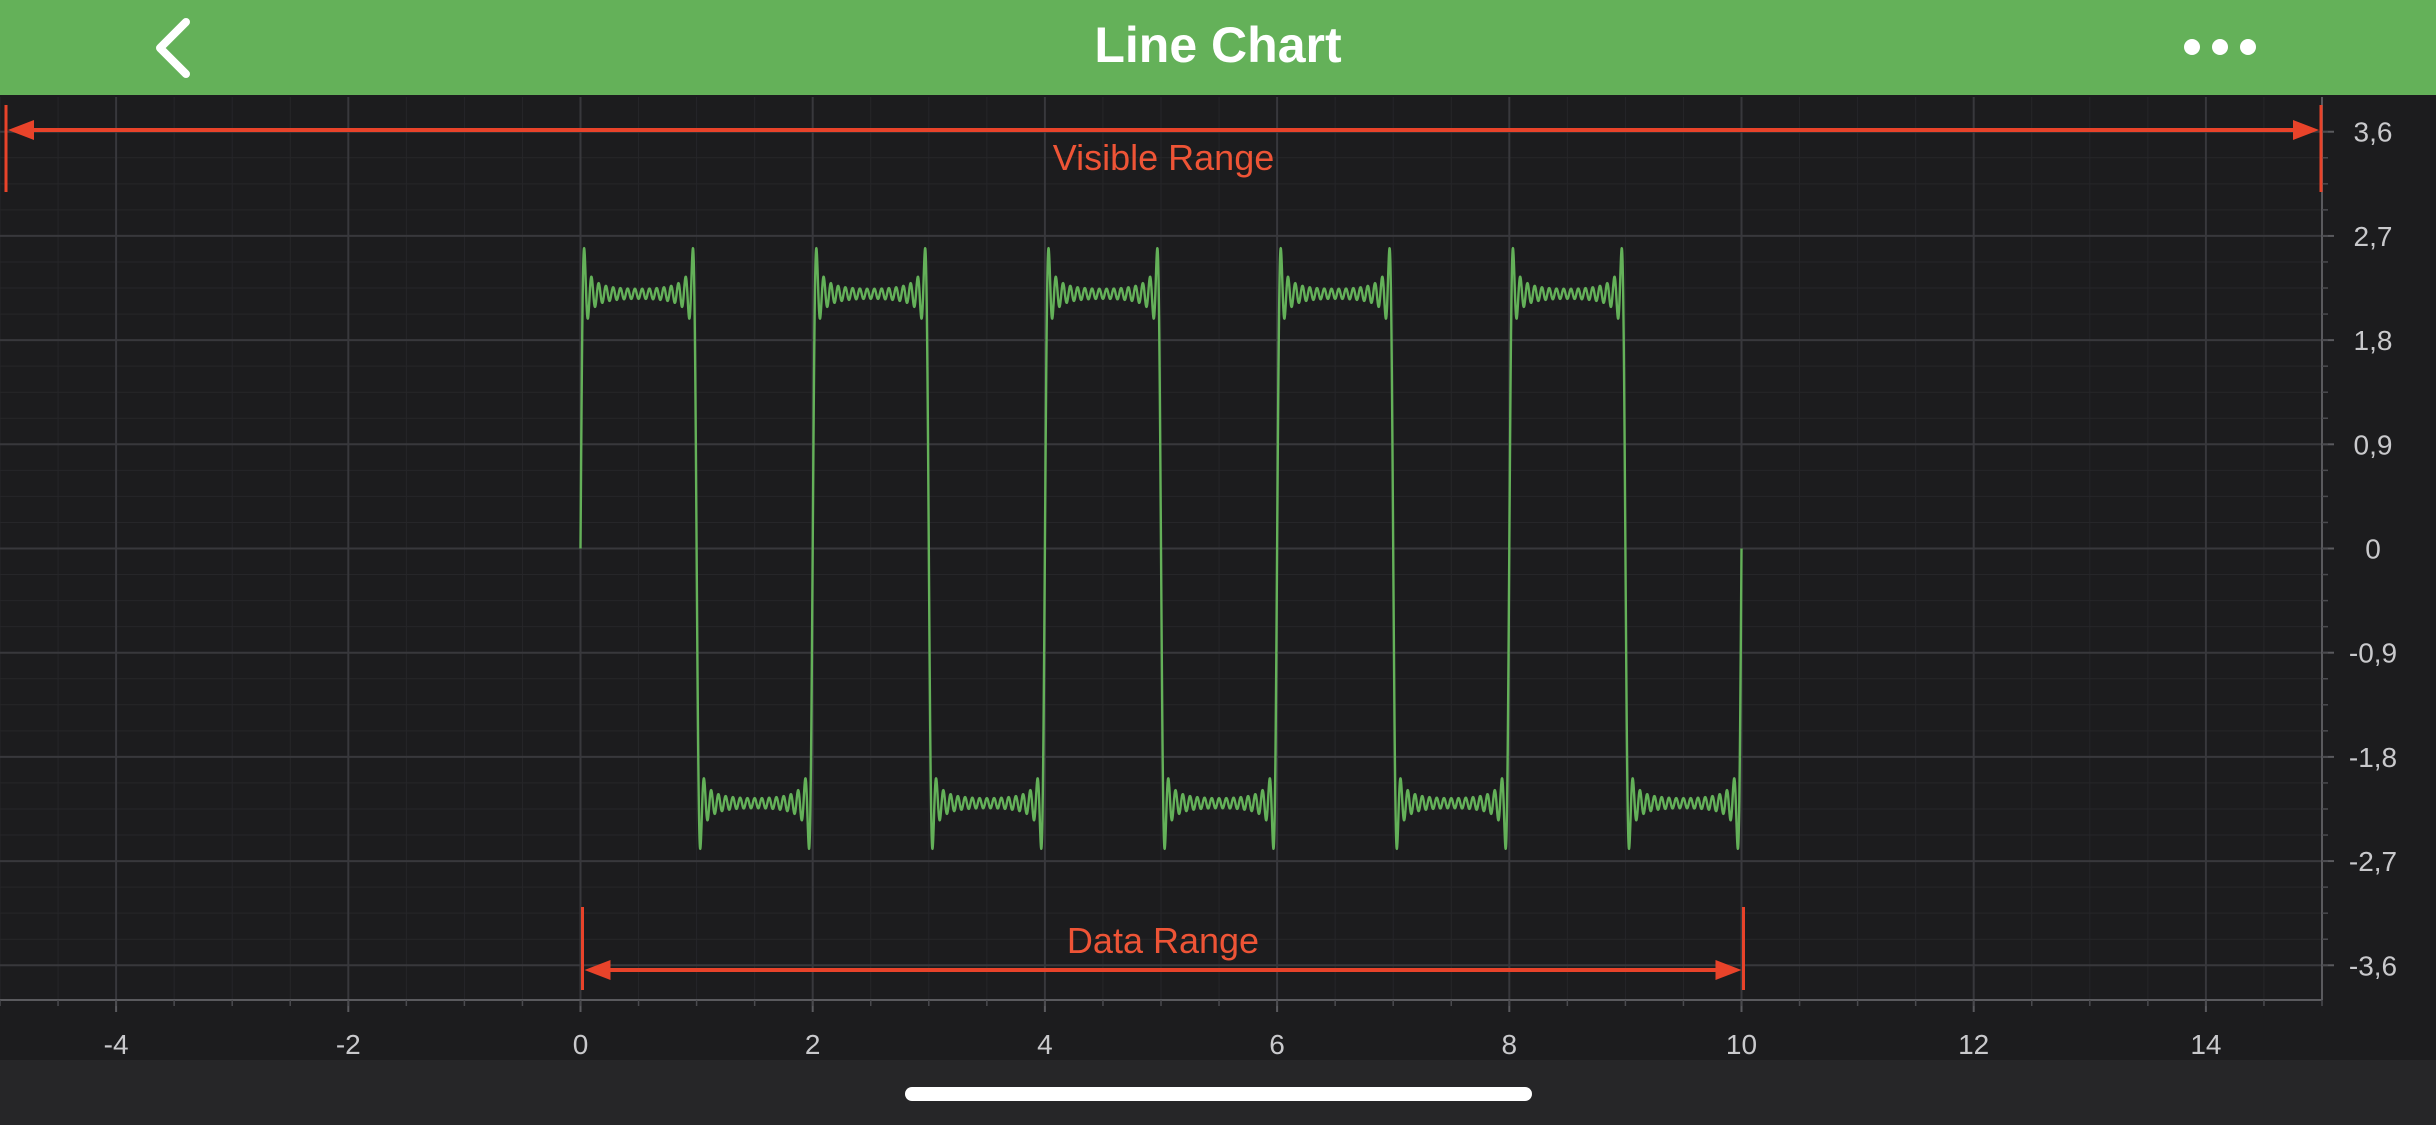 The image size is (2436, 1125). What do you see at coordinates (581, 1044) in the screenshot?
I see `x-tick-label: 0` at bounding box center [581, 1044].